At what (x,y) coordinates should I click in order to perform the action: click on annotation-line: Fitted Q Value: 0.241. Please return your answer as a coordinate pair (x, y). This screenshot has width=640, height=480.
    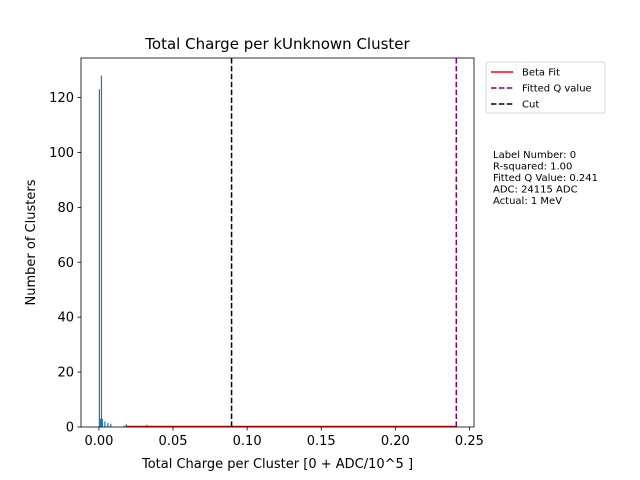
    Looking at the image, I should click on (545, 178).